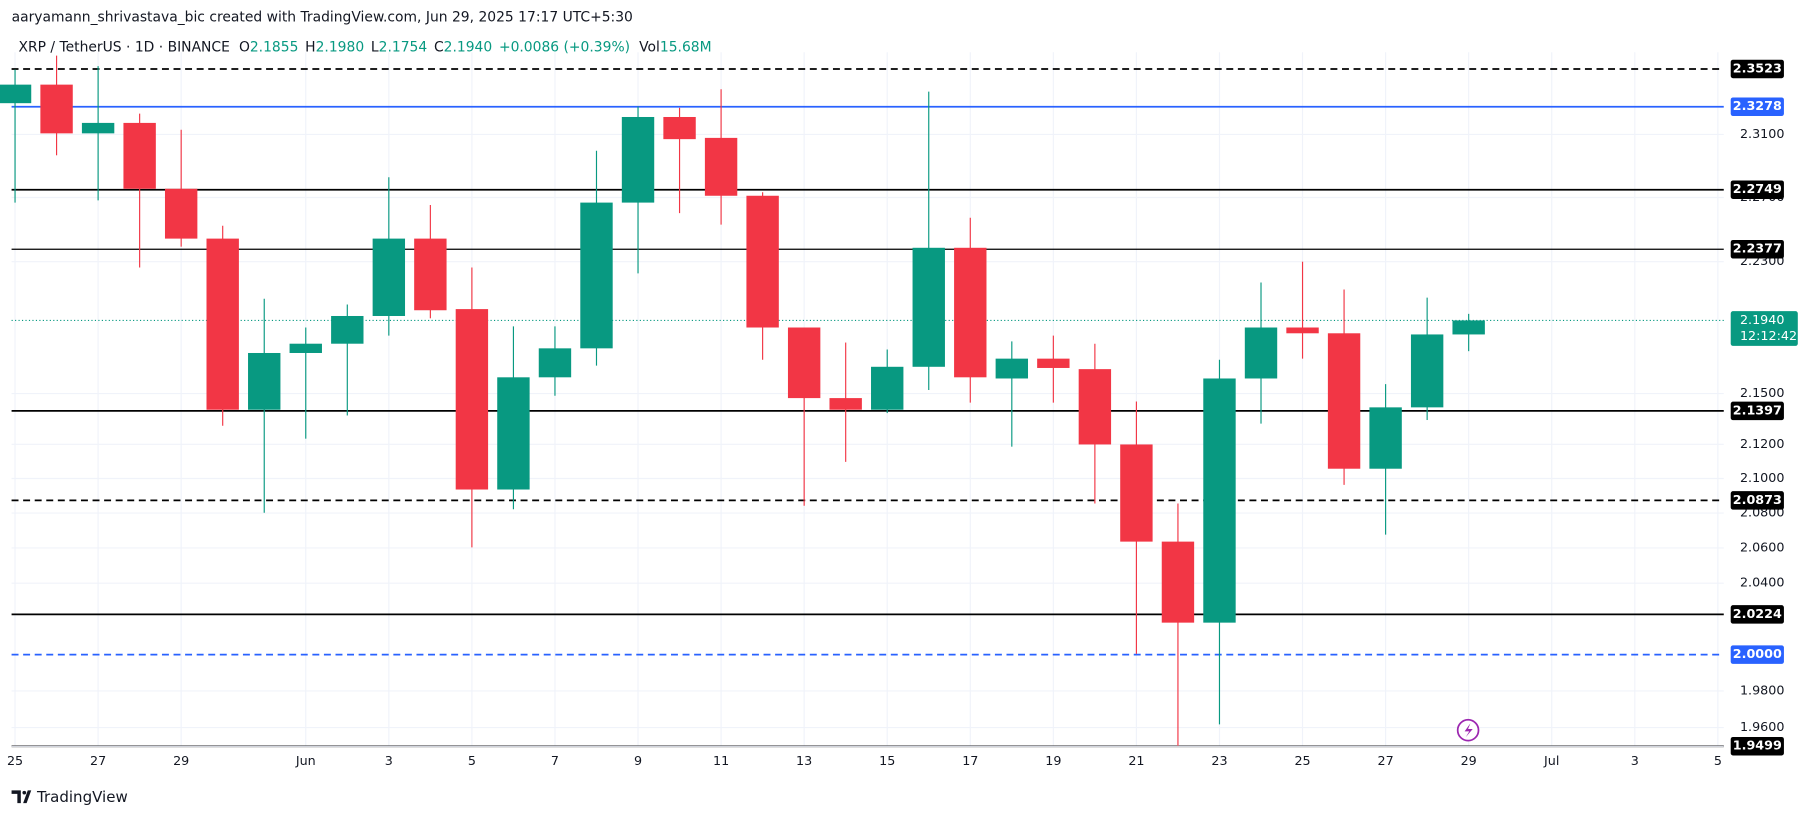 The image size is (1814, 816). I want to click on event-icon, so click(1468, 730).